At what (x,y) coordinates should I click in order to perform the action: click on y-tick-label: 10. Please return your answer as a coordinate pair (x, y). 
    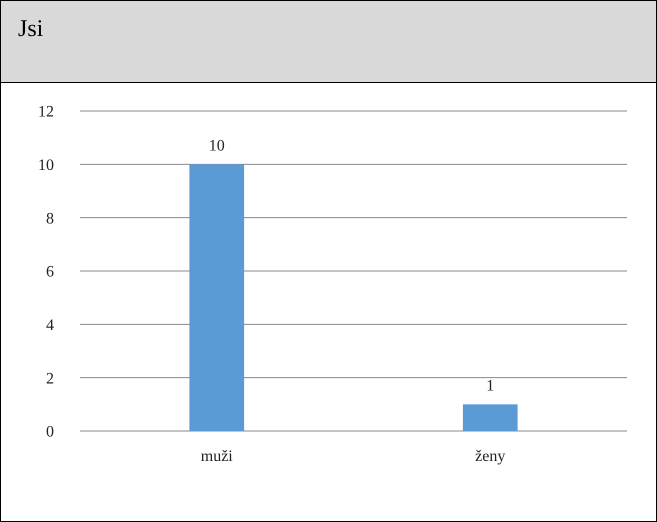
    Looking at the image, I should click on (46, 165).